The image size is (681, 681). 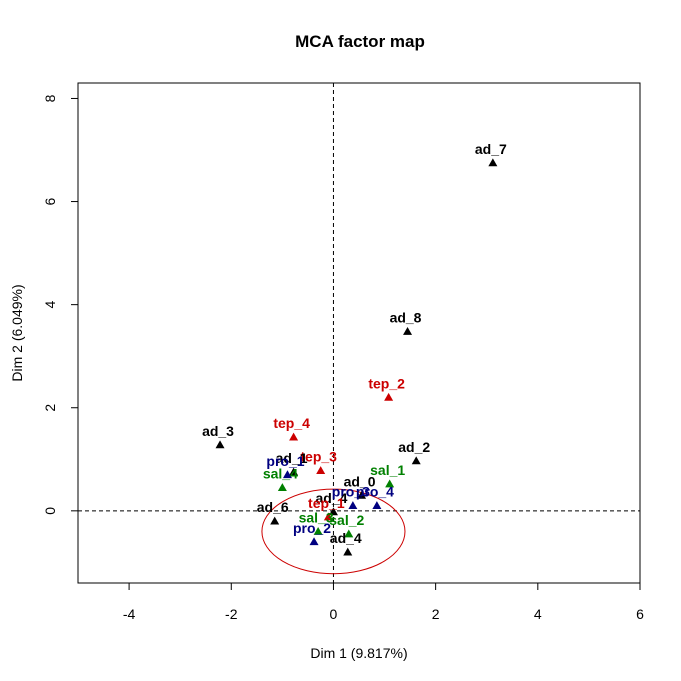 I want to click on x-tick-label: 2, so click(x=436, y=614).